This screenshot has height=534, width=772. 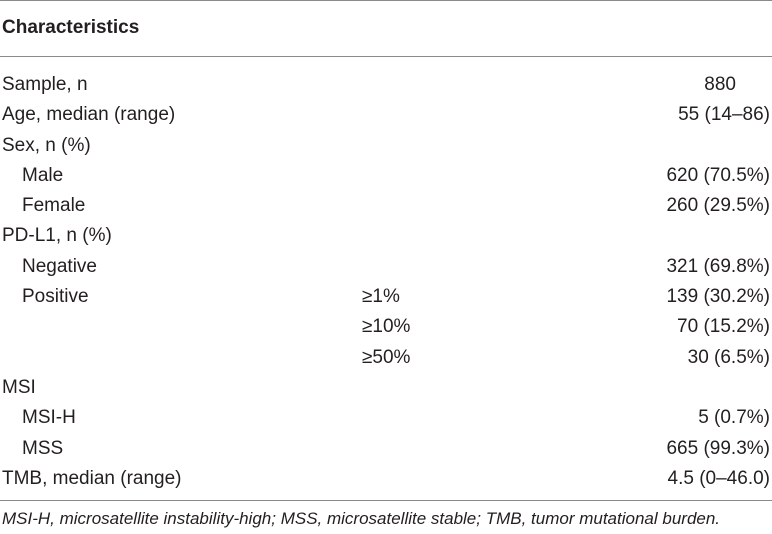 I want to click on row-label: Female, so click(x=54, y=206).